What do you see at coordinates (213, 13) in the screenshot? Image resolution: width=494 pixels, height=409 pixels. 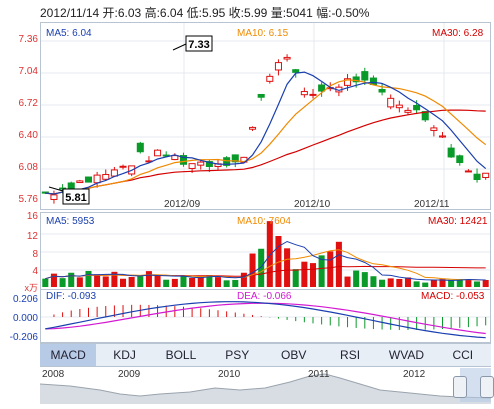 I see `low-value: 5.95` at bounding box center [213, 13].